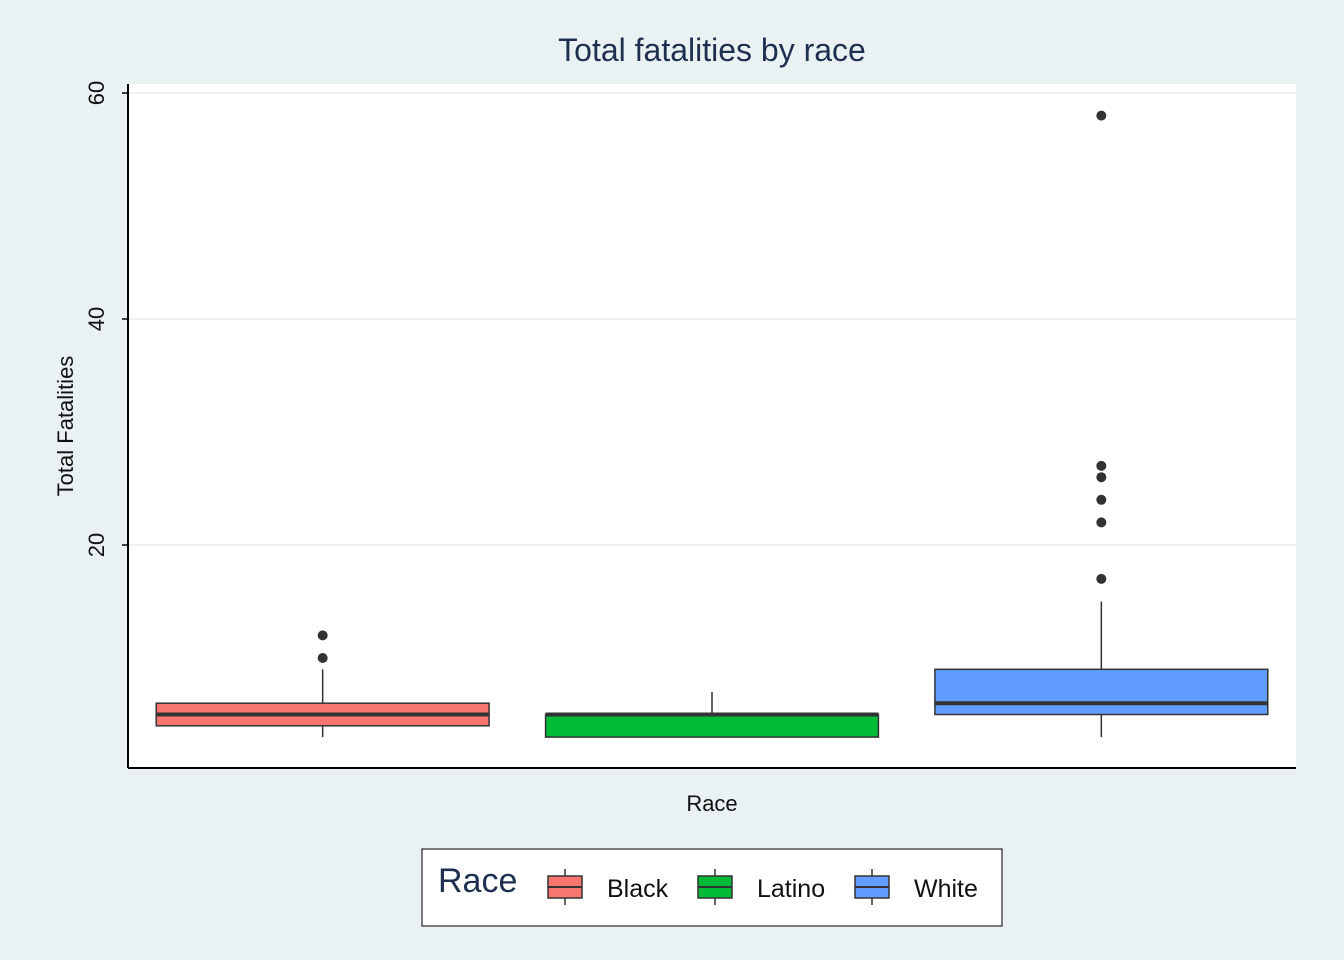 The height and width of the screenshot is (960, 1344). I want to click on legend-label: Latino, so click(791, 889).